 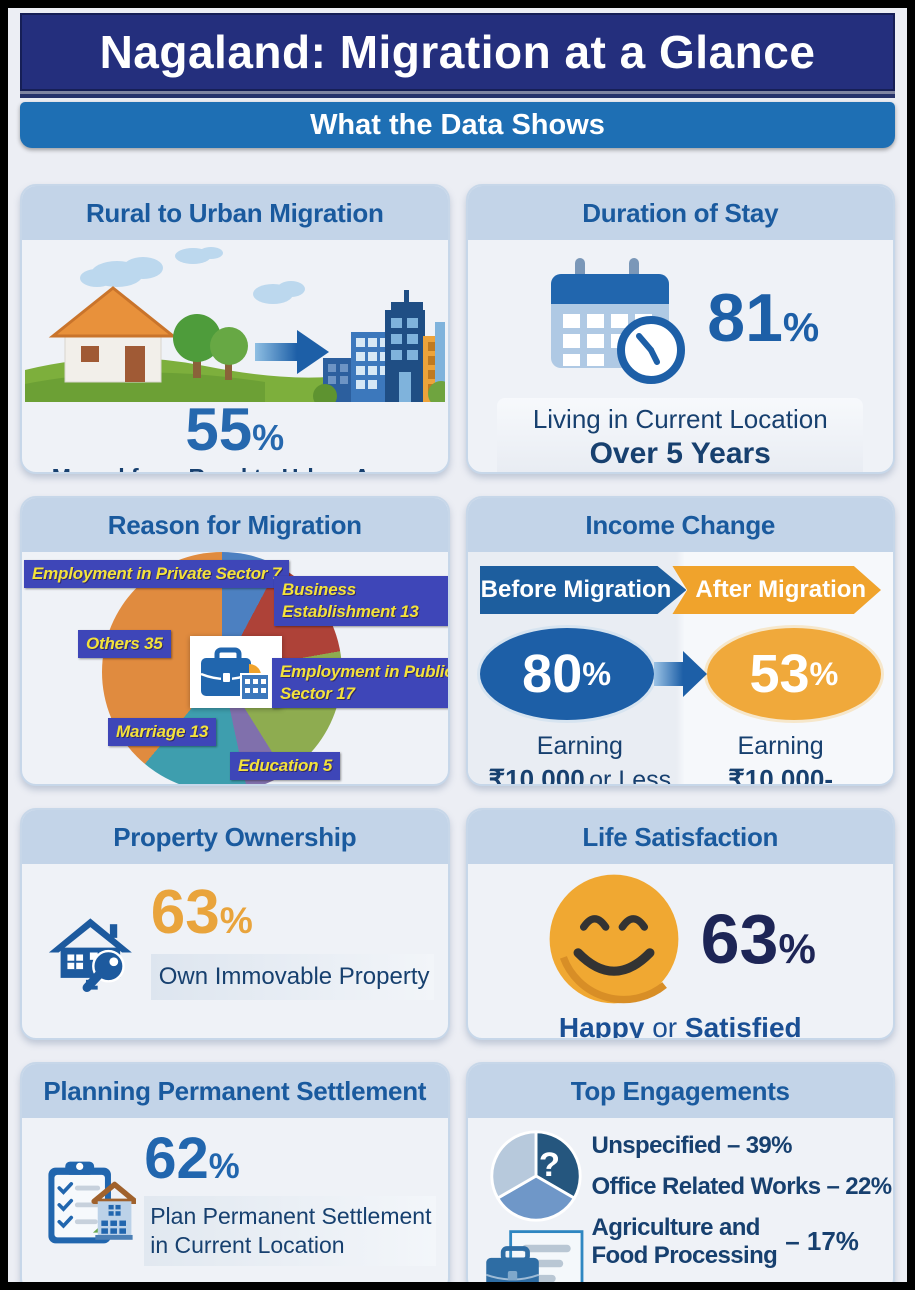 I want to click on before-income-percent-sign: %, so click(x=597, y=673).